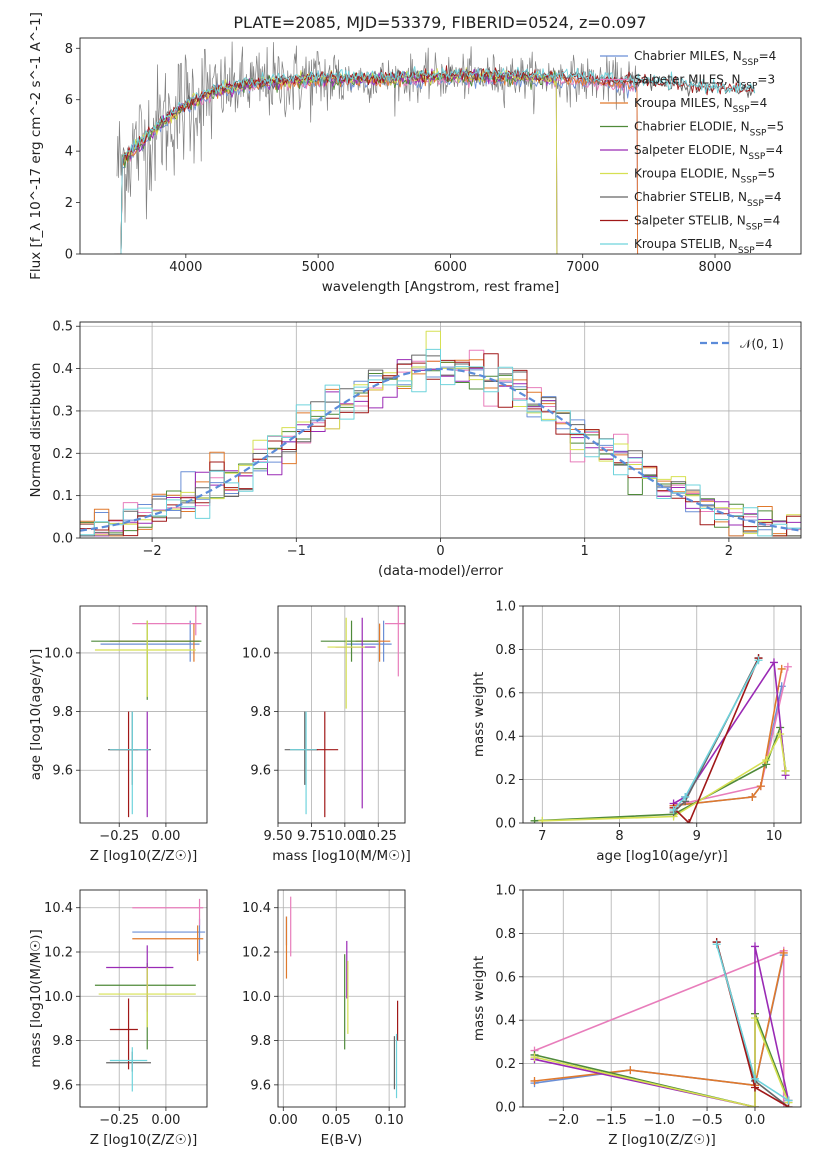 The height and width of the screenshot is (1170, 819). Describe the element at coordinates (708, 152) in the screenshot. I see `legend-entry: Salpeter ELODIE, NSSP=4` at that location.